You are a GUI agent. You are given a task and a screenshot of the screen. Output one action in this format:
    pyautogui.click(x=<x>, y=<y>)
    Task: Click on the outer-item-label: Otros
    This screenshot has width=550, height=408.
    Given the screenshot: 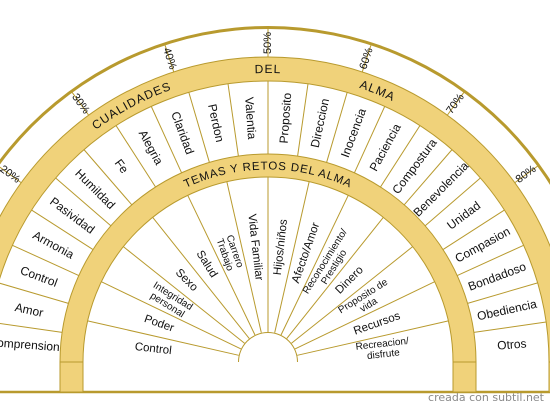 What is the action you would take?
    pyautogui.click(x=512, y=345)
    